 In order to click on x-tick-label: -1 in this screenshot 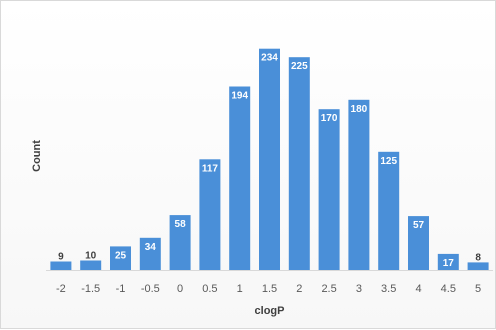, I will do `click(121, 289)`.